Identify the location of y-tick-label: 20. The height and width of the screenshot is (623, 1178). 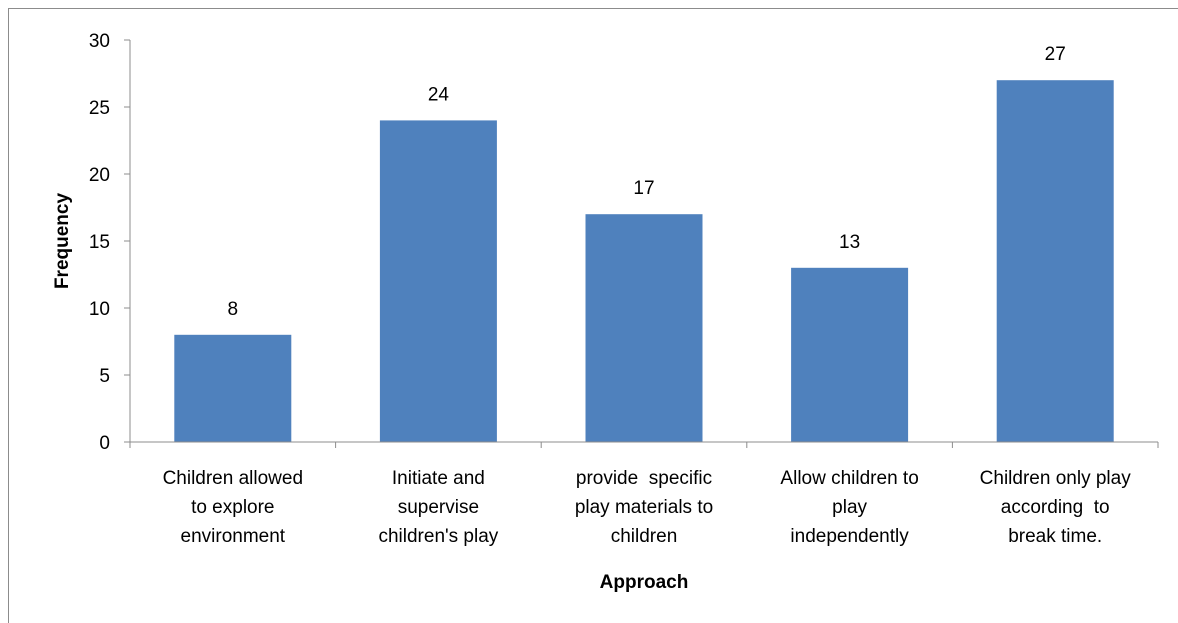
(99, 175).